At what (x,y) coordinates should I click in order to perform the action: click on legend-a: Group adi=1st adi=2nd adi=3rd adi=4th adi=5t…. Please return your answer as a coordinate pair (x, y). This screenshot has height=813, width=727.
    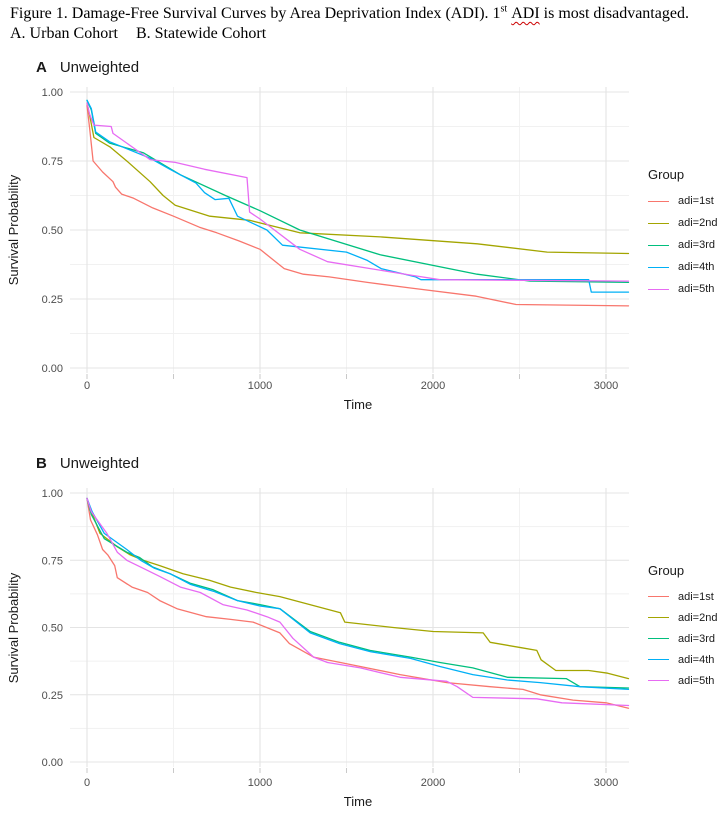
    Looking at the image, I should click on (687, 233).